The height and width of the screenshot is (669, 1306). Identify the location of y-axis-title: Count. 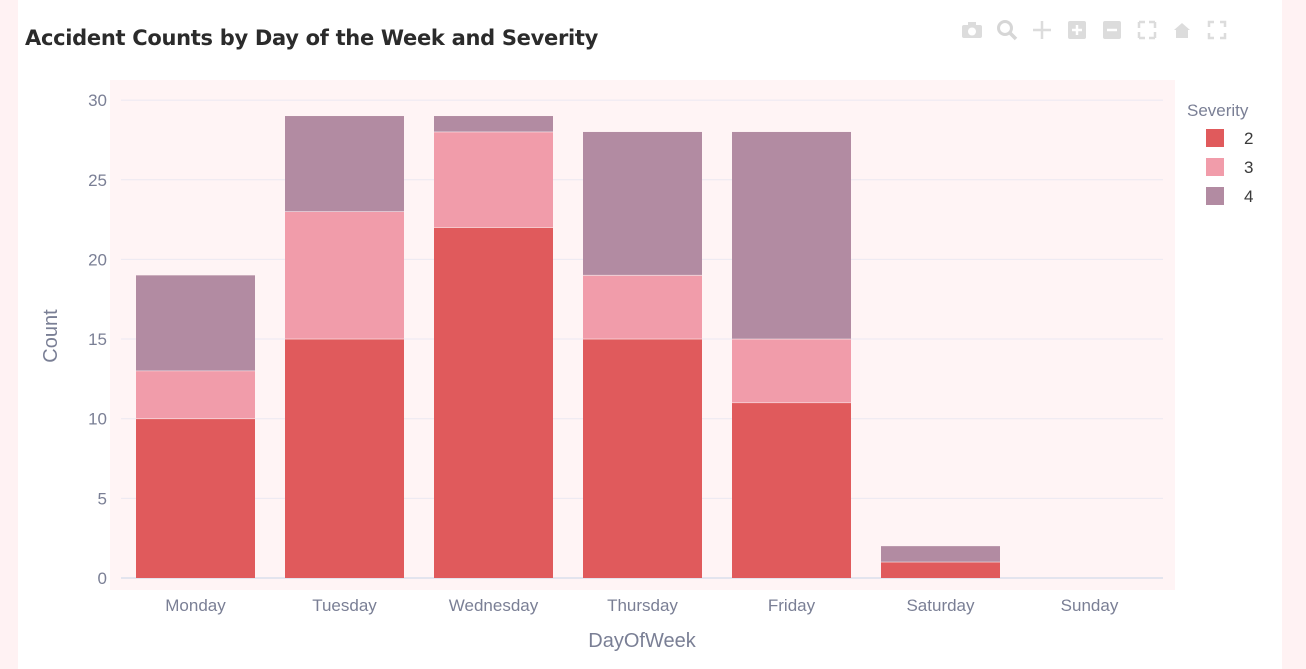
(51, 336).